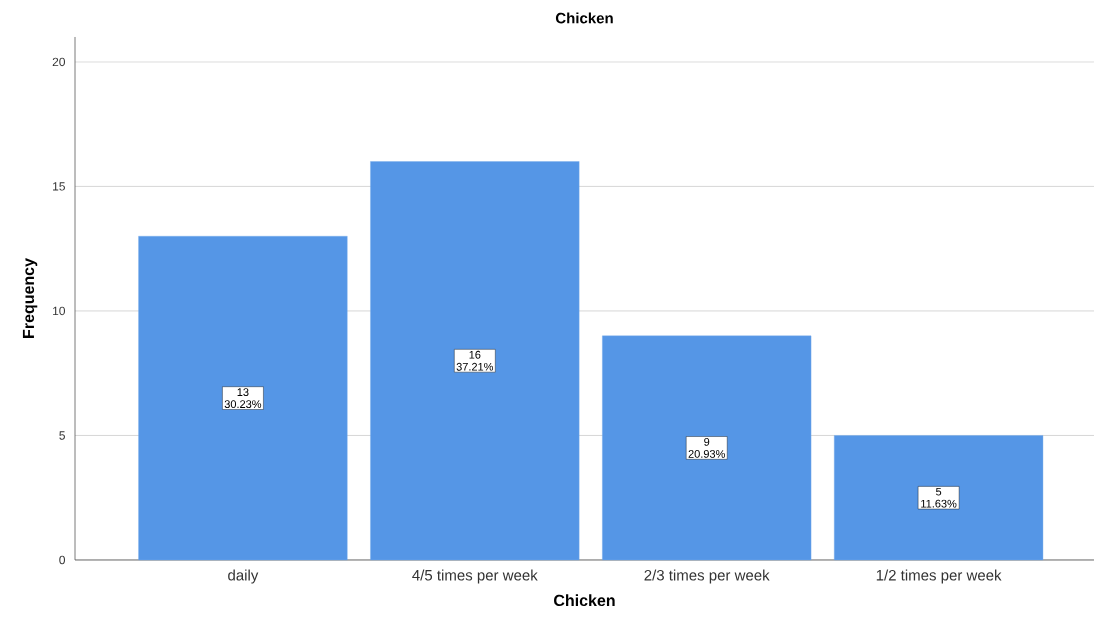  What do you see at coordinates (62, 435) in the screenshot?
I see `y-tick-label: 5` at bounding box center [62, 435].